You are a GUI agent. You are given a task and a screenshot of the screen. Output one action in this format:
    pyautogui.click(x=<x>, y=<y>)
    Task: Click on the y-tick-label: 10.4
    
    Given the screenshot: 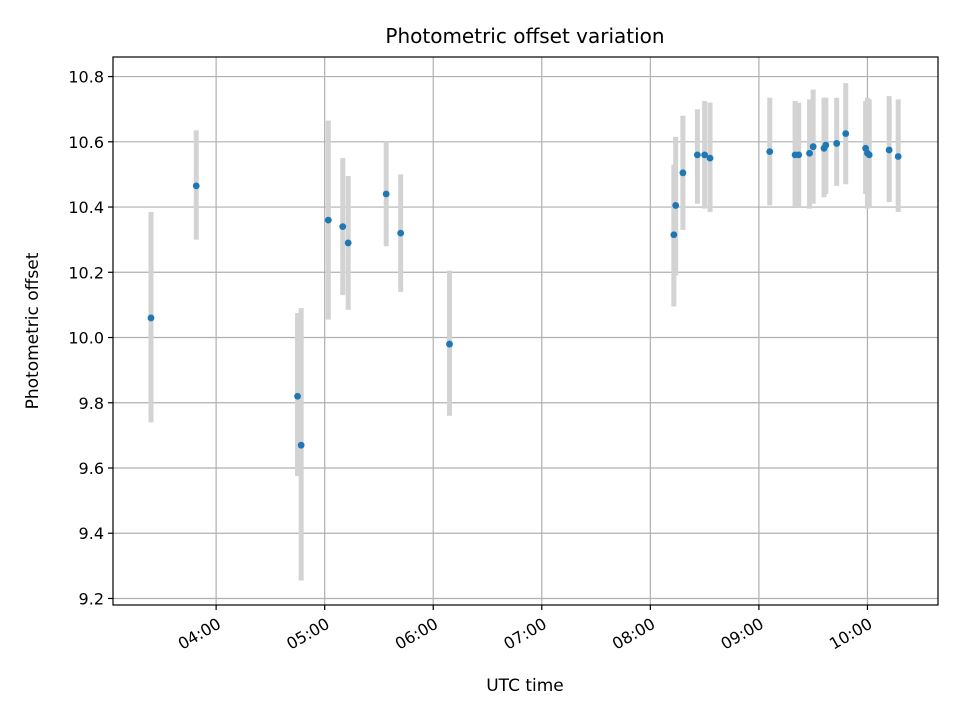 What is the action you would take?
    pyautogui.click(x=86, y=207)
    